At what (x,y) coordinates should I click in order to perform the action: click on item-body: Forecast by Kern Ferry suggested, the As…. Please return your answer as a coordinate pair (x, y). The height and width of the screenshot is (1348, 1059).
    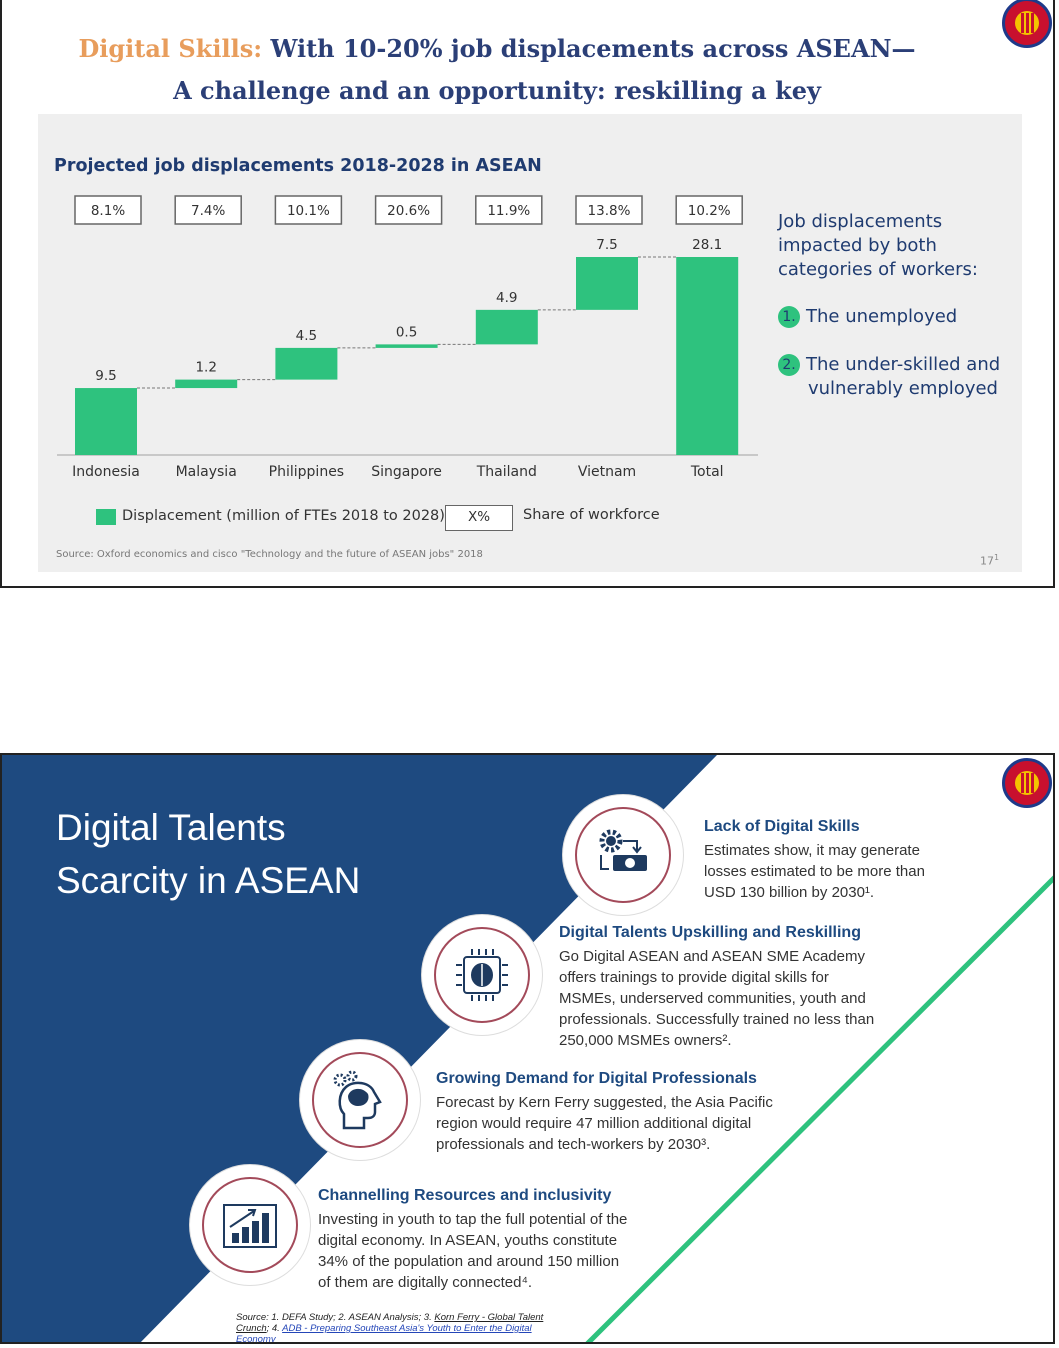
    Looking at the image, I should click on (604, 1123).